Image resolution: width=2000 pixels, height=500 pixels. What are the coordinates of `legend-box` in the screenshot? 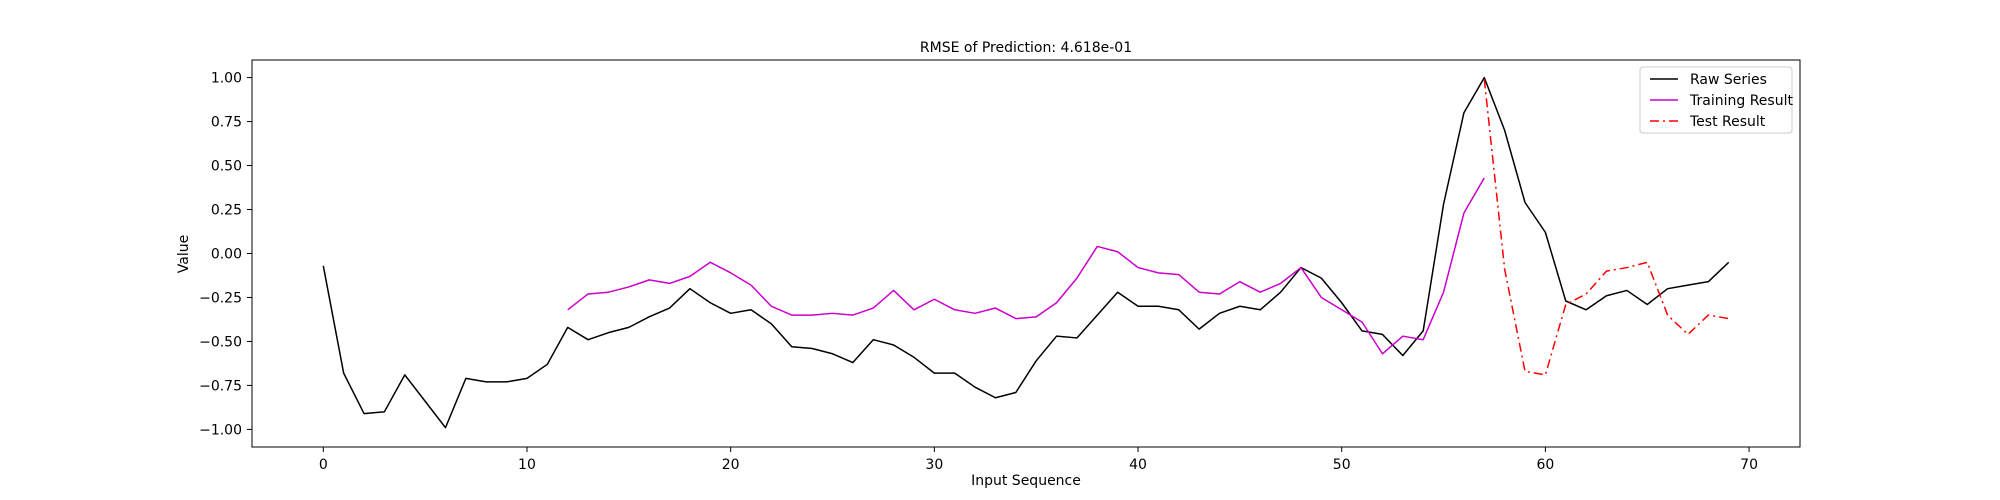 It's located at (1716, 100).